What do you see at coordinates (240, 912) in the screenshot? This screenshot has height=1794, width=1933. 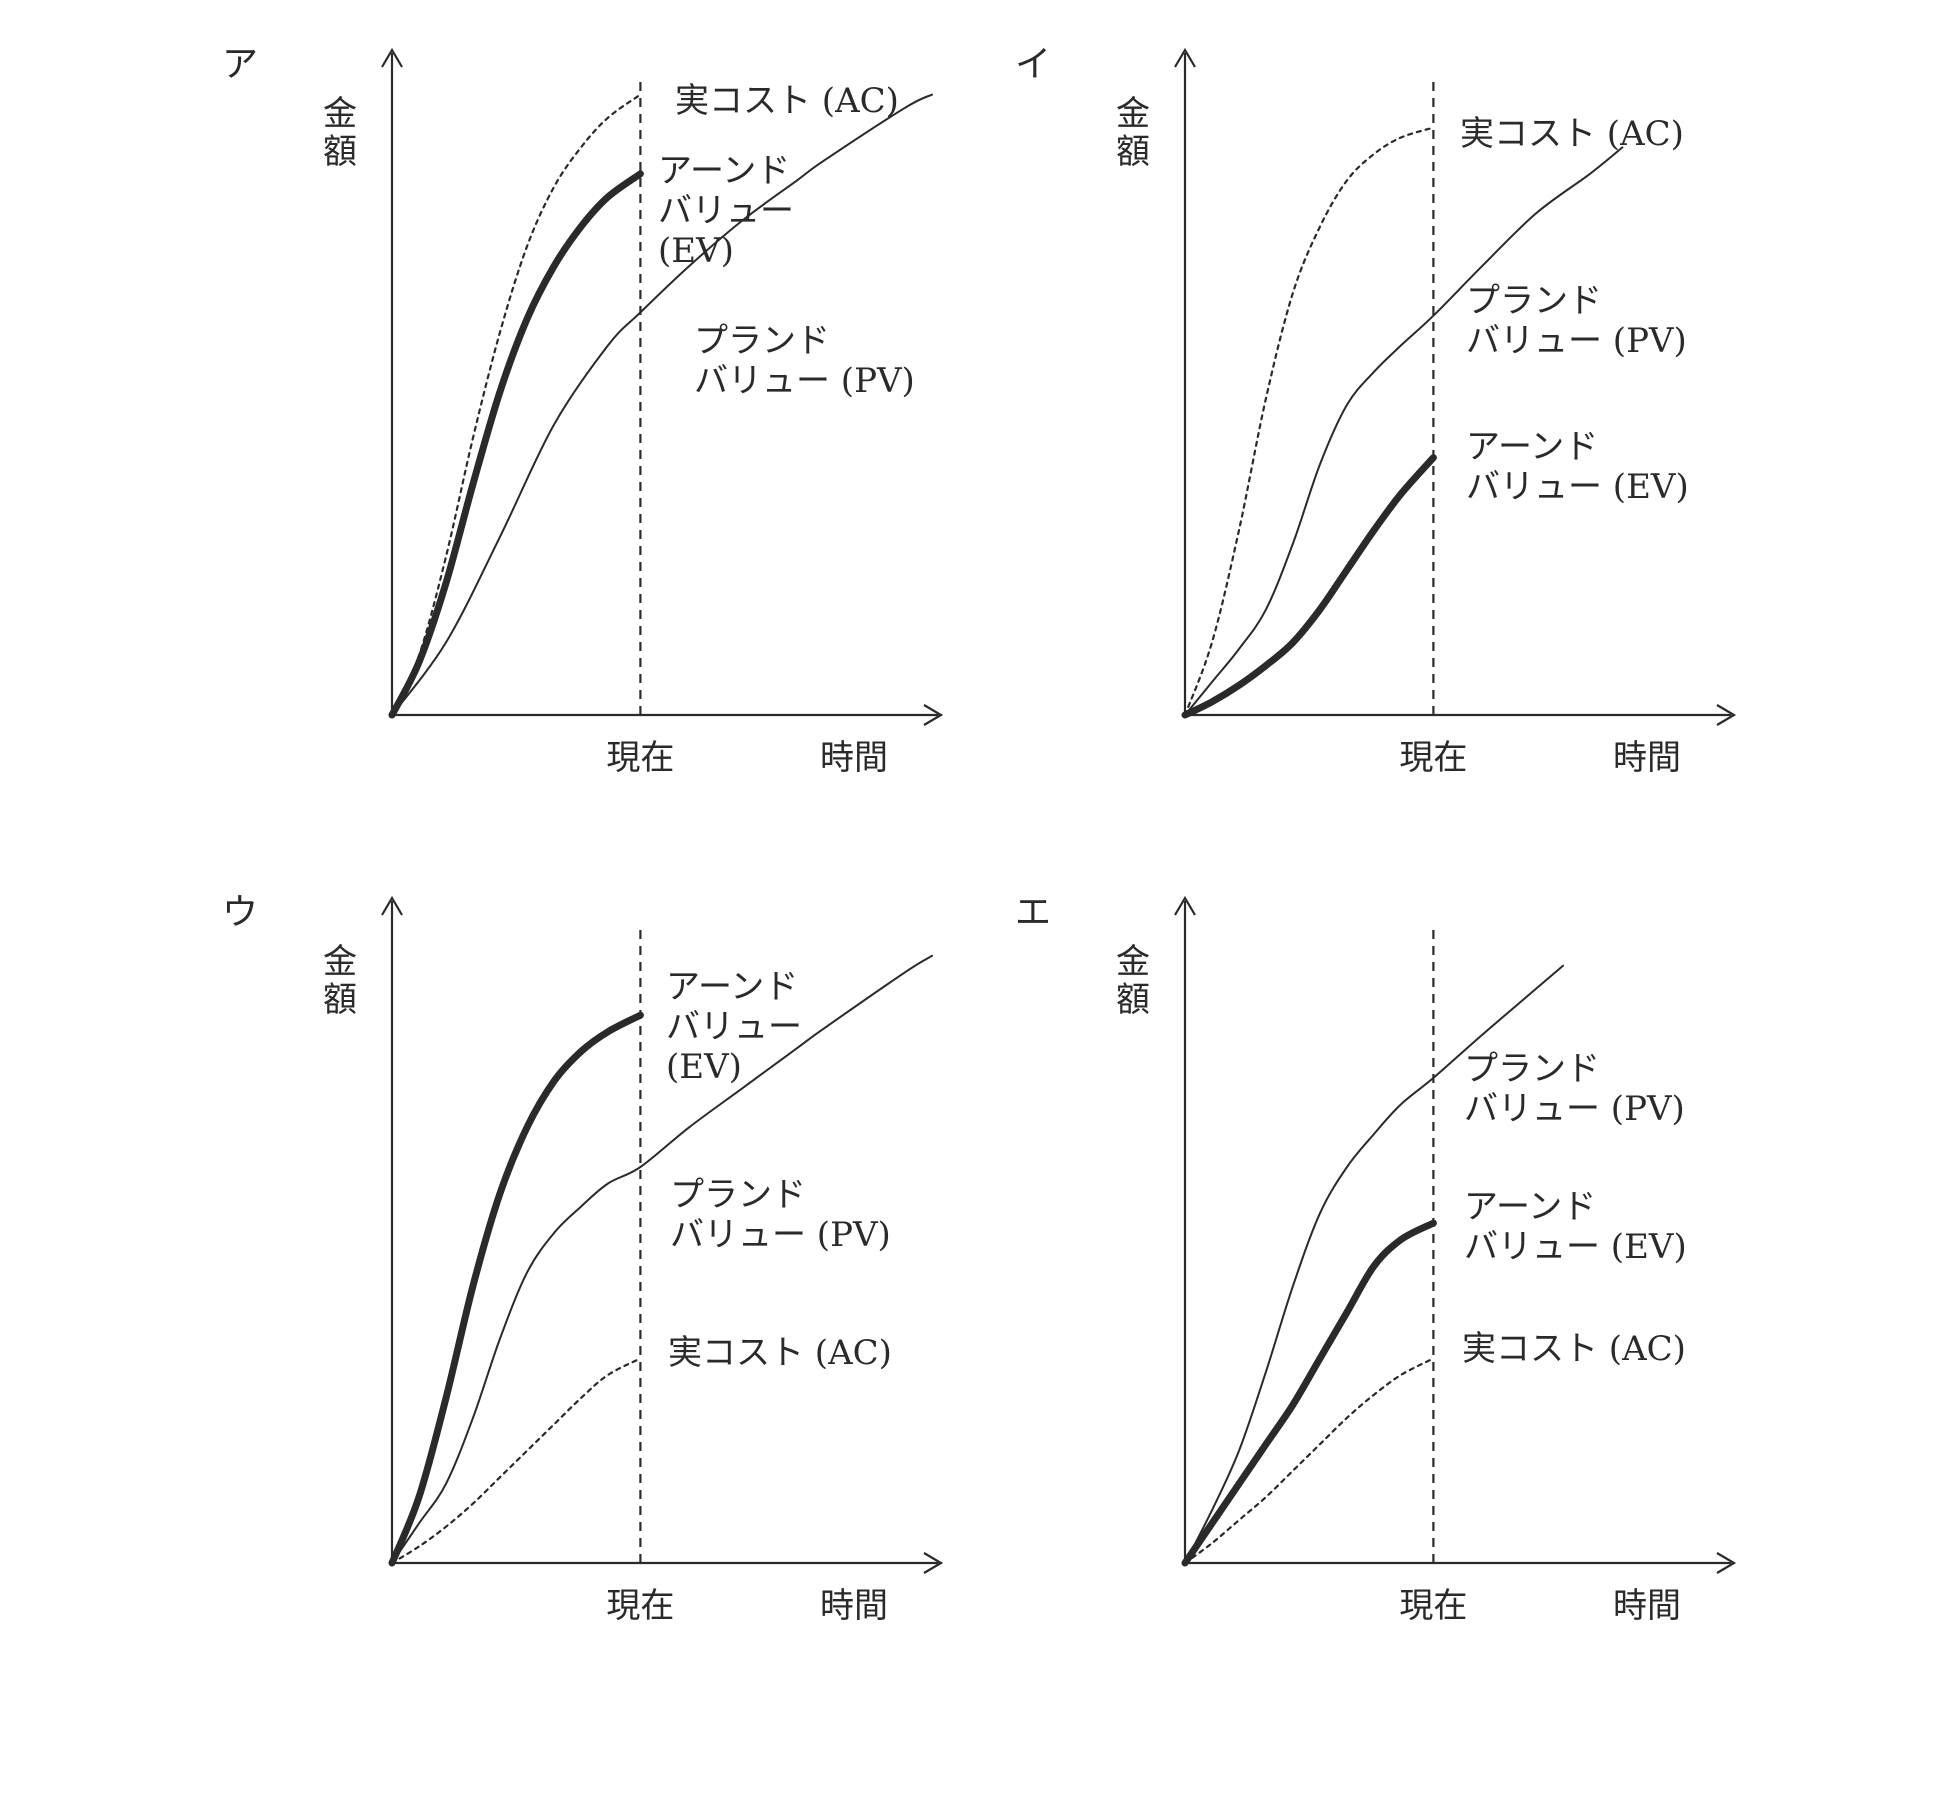 I see `panel-id-label: ウ` at bounding box center [240, 912].